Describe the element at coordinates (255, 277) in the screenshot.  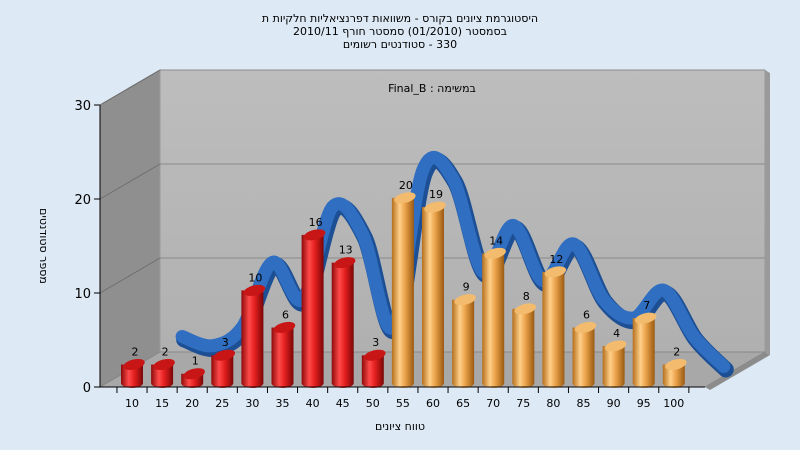
I see `data-label: 10` at that location.